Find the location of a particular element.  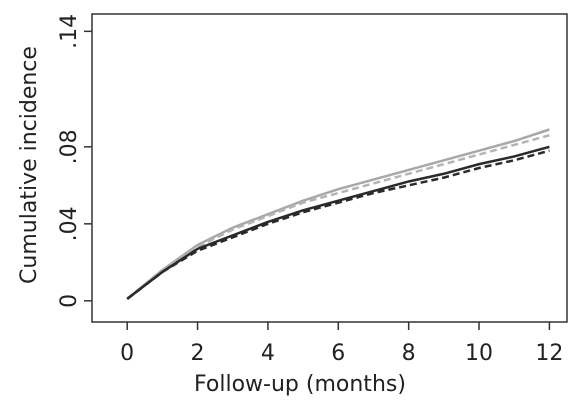

y-tick-label: .08 is located at coordinates (69, 146).